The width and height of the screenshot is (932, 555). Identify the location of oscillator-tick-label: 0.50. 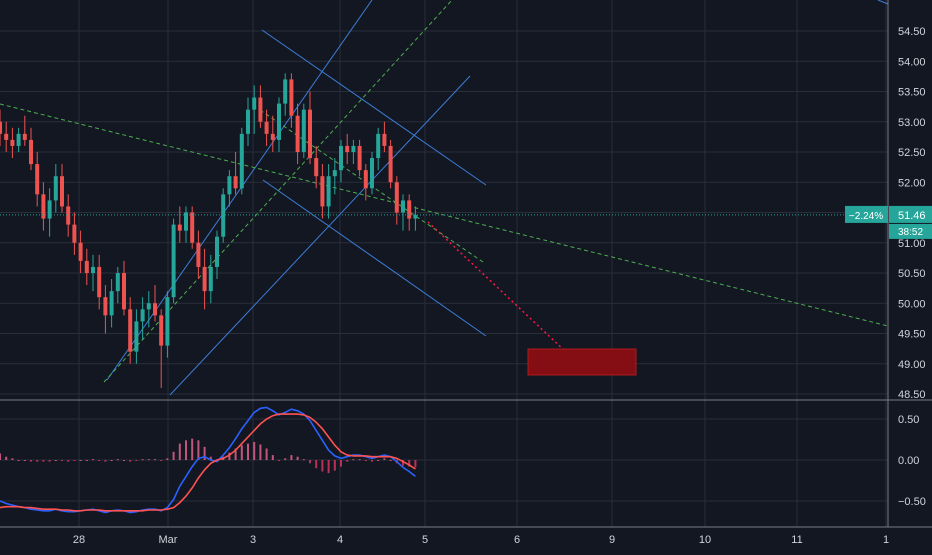
(908, 420).